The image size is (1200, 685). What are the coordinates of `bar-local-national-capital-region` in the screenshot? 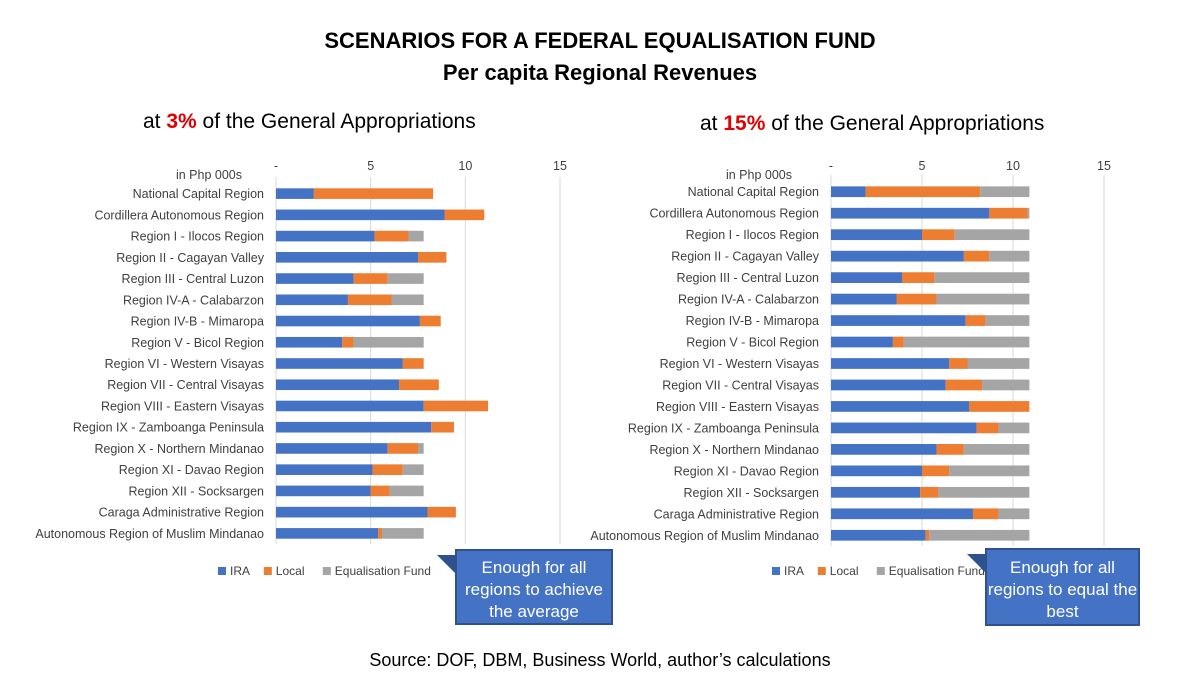 It's located at (373, 193).